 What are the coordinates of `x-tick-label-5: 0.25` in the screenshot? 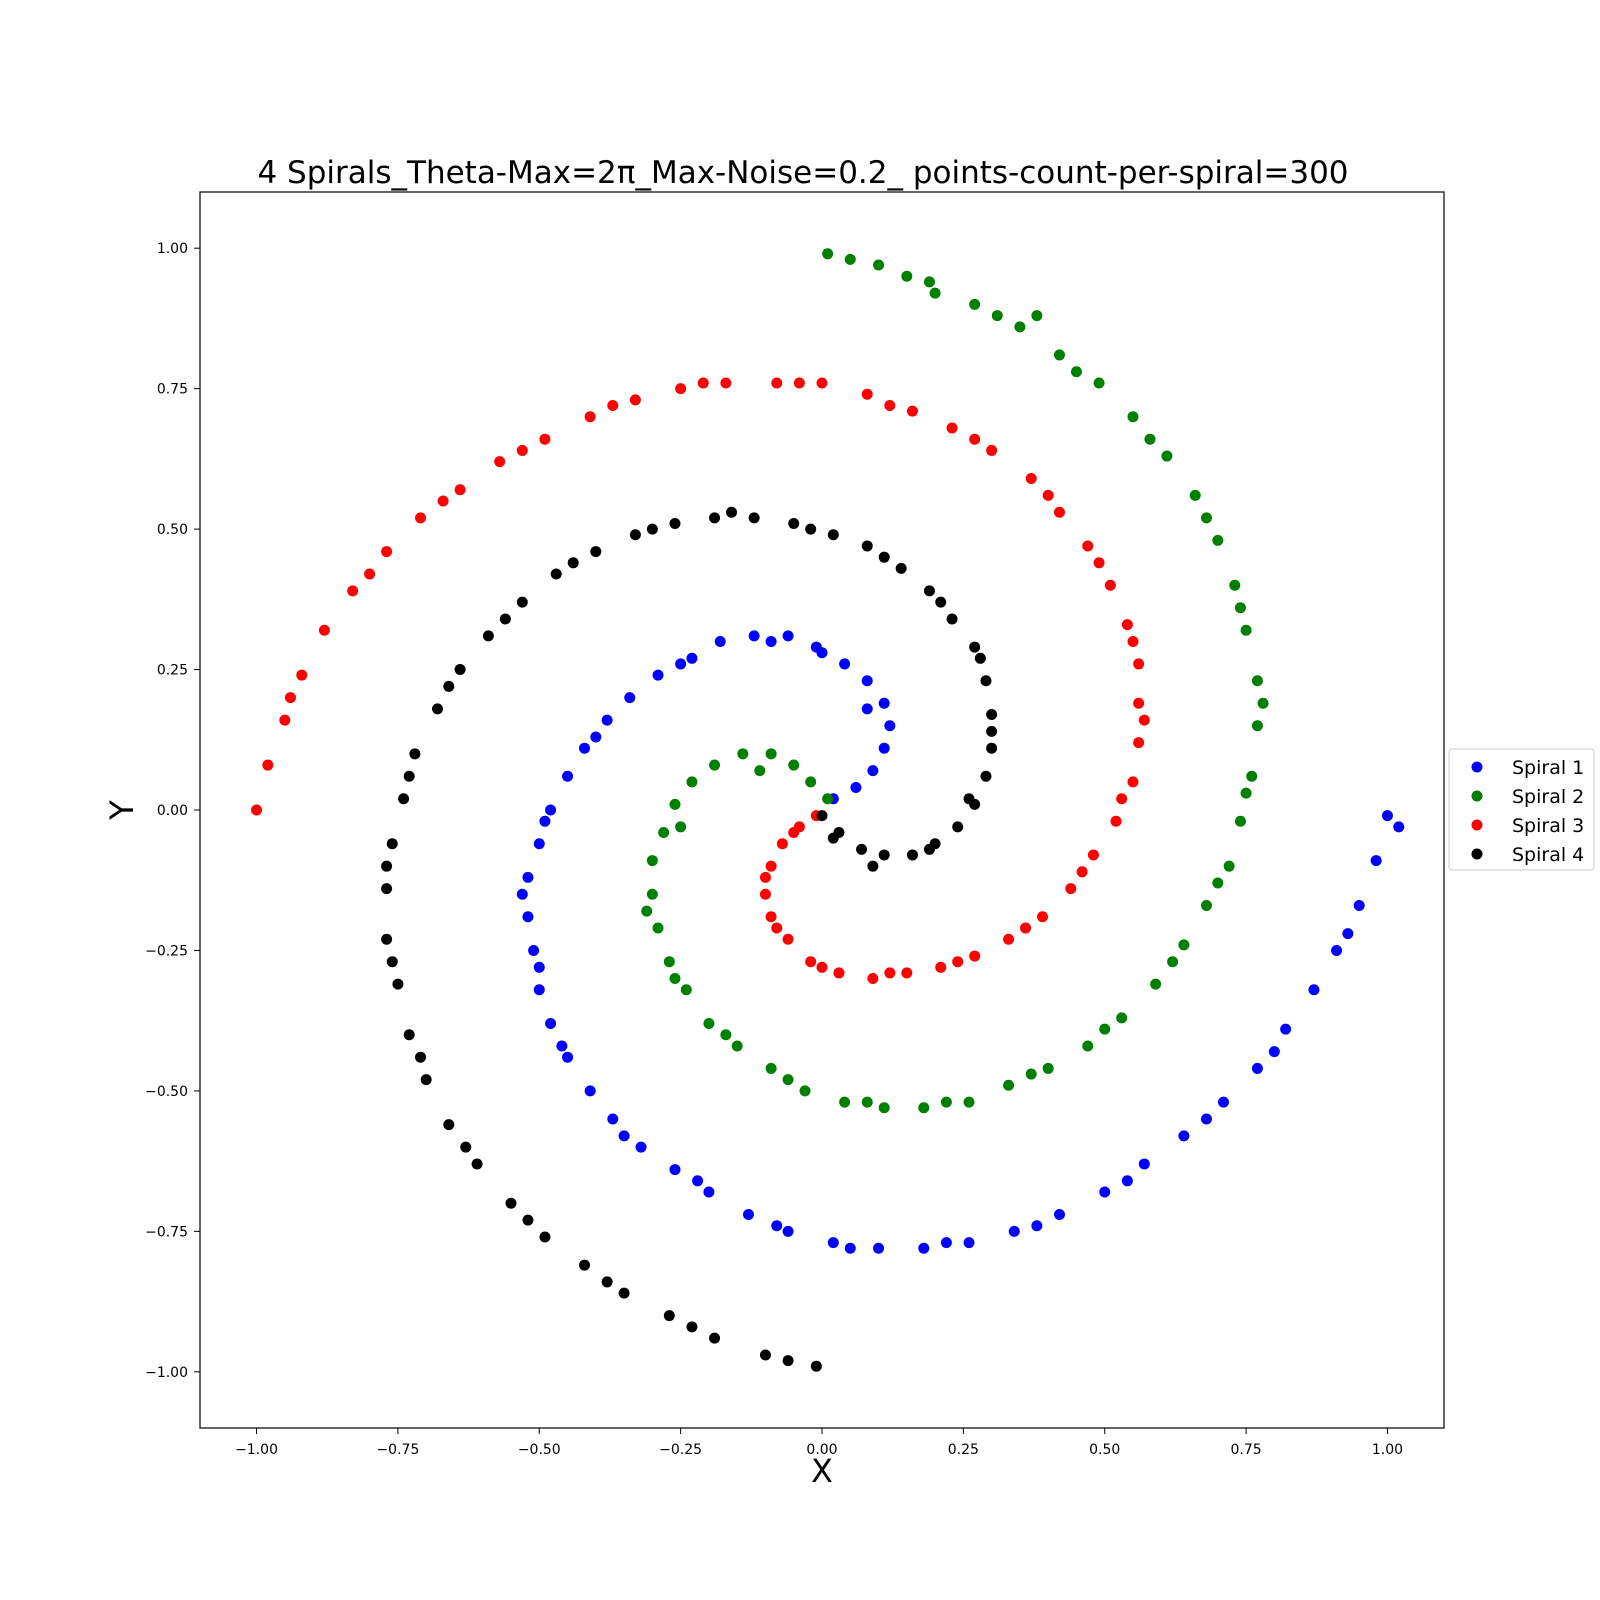 It's located at (963, 1450).